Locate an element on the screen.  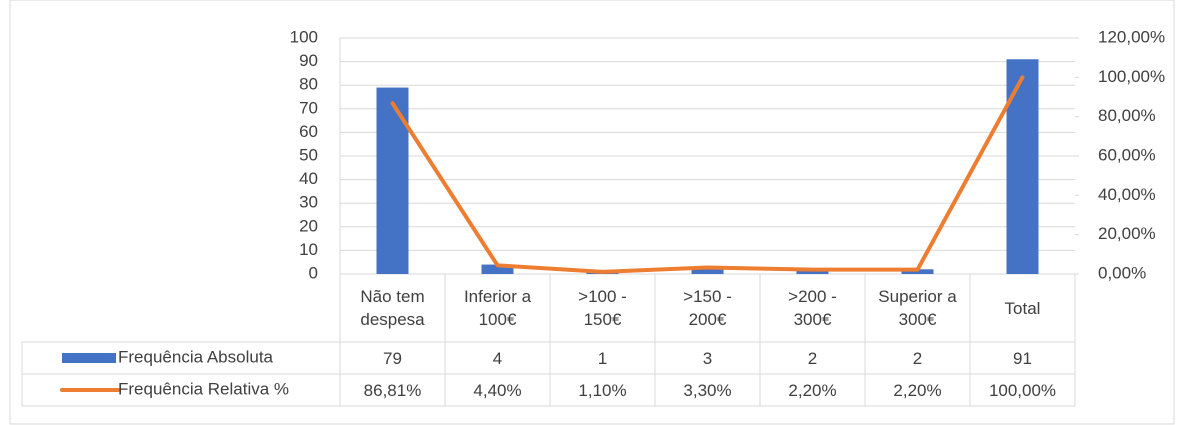
y-tick-label: 90 is located at coordinates (308, 60).